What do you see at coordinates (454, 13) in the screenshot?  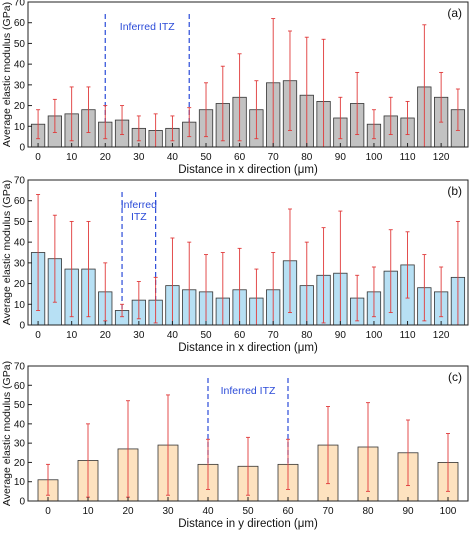 I see `panel-label: (a)` at bounding box center [454, 13].